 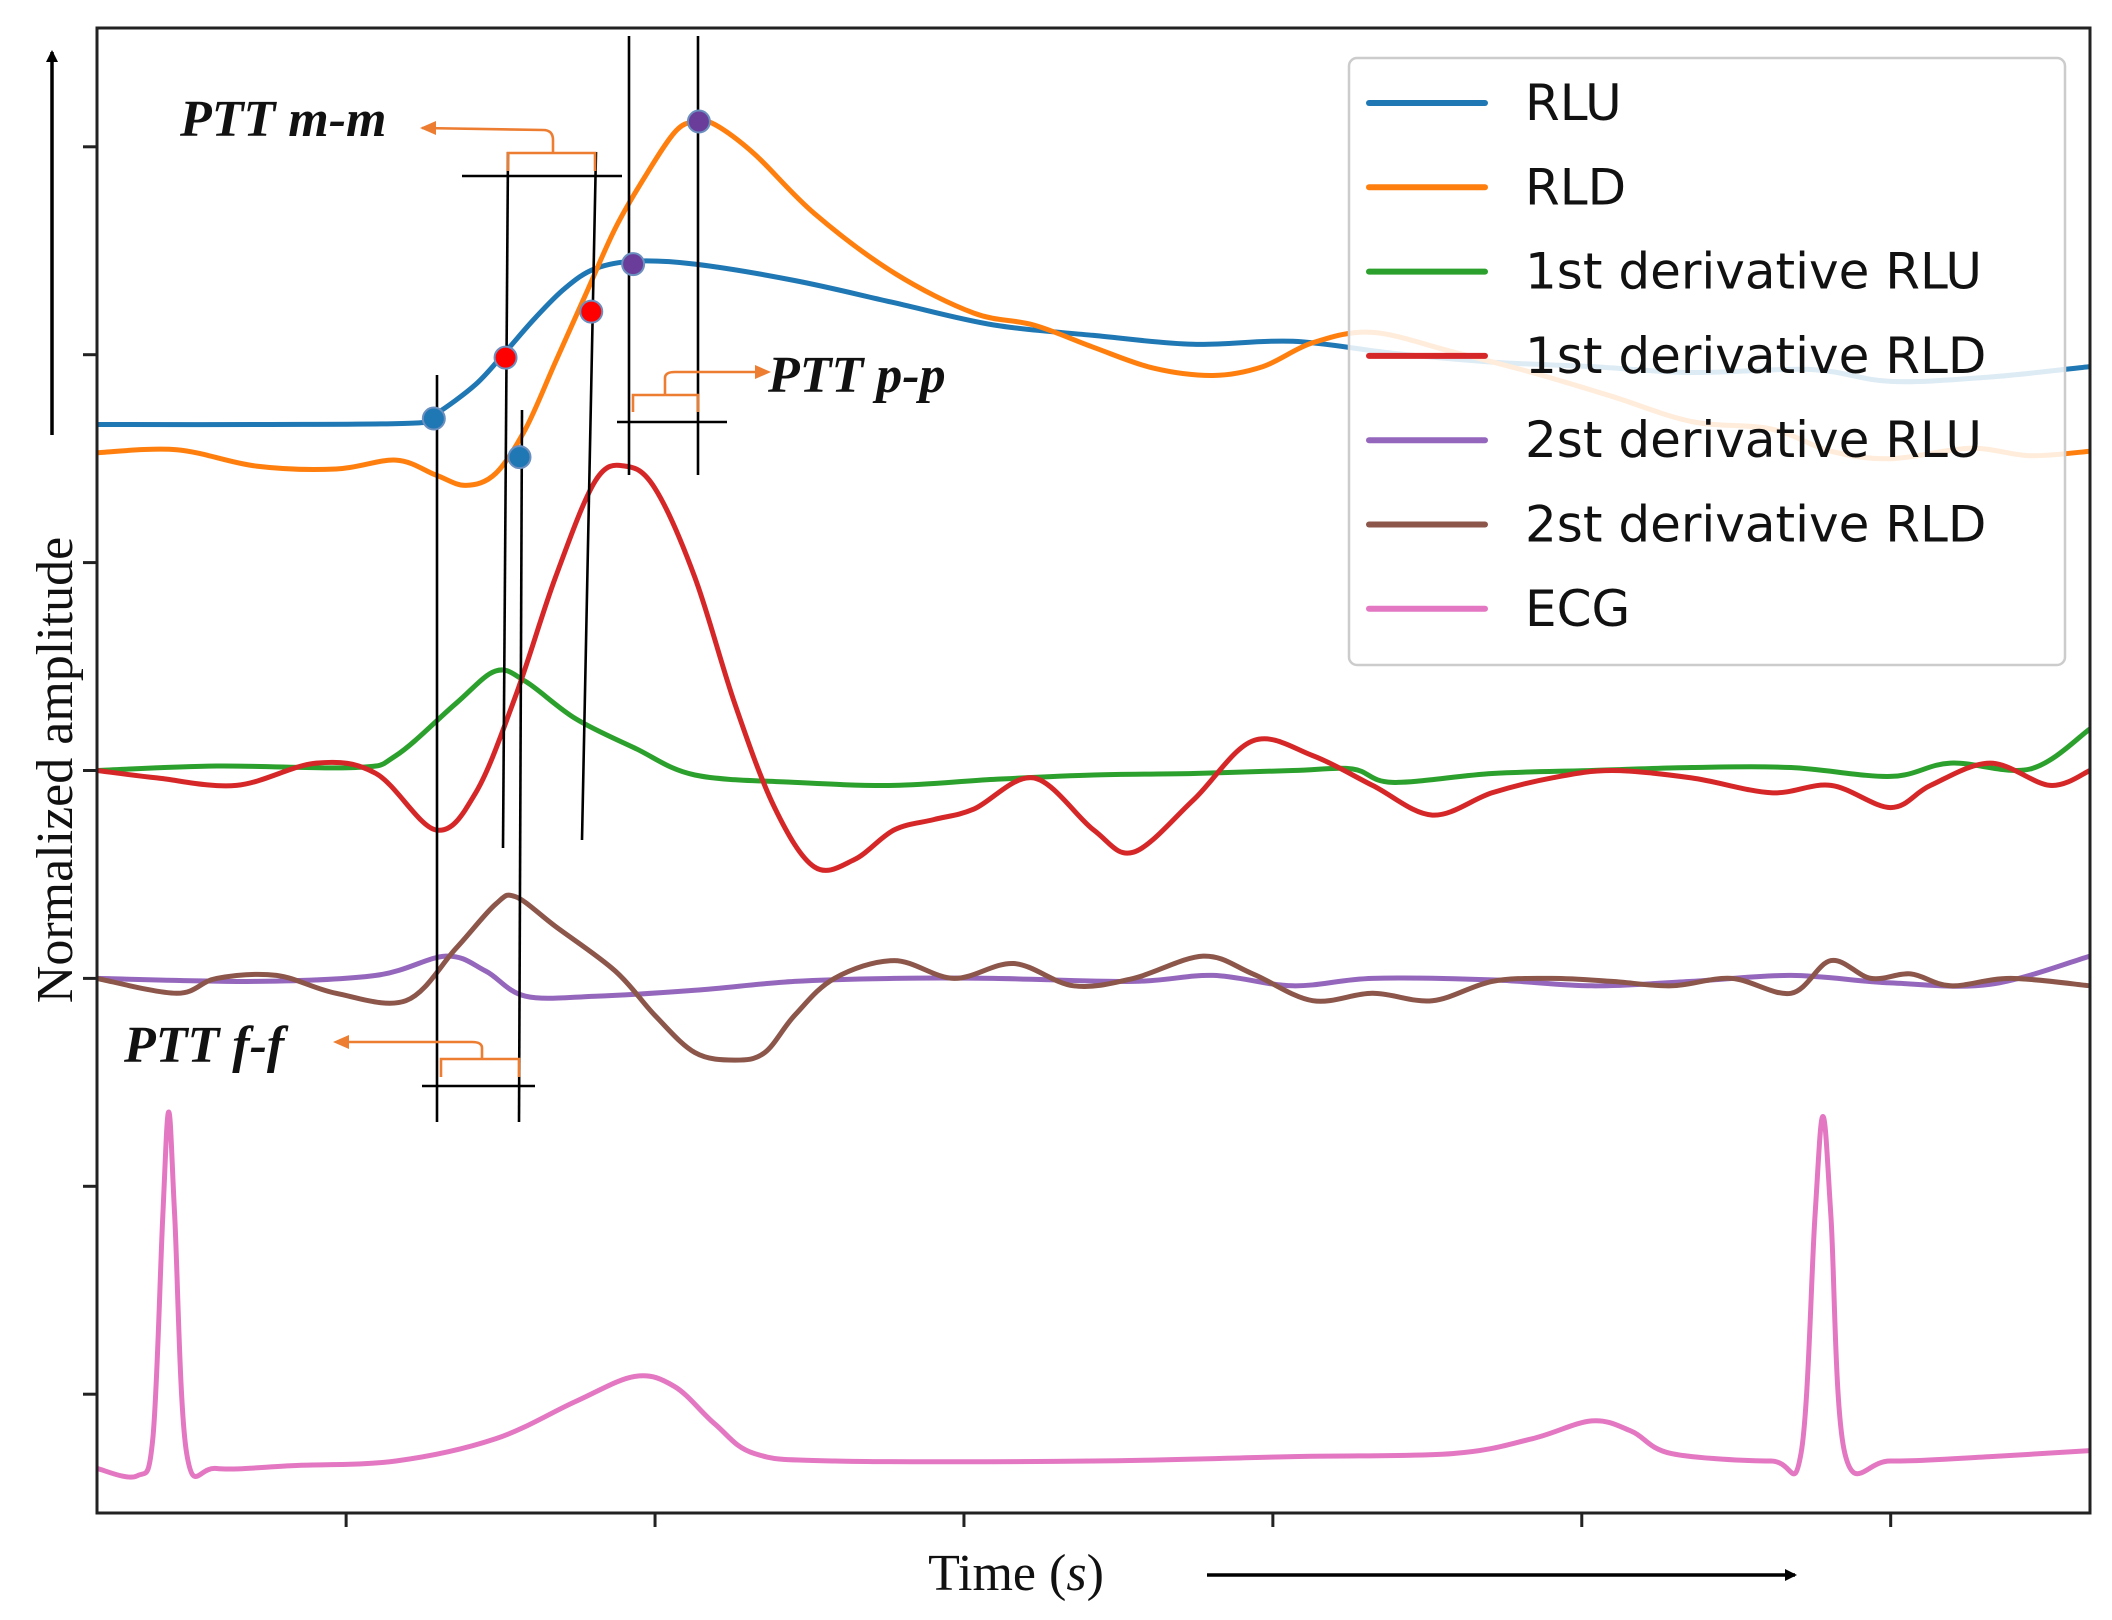 I want to click on mm-arrowhead, so click(x=428, y=128).